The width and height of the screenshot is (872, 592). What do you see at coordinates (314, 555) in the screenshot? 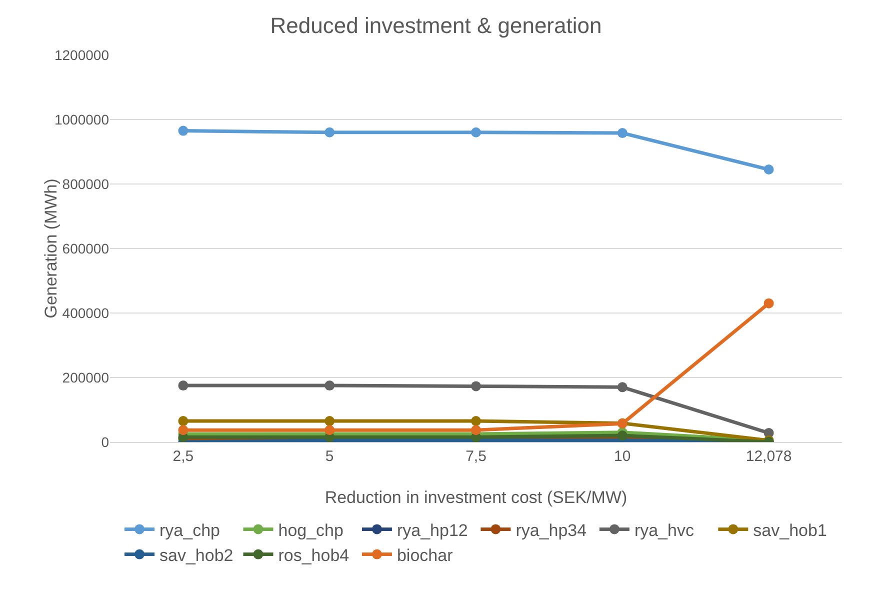
I see `legend-label: ros_hob4` at bounding box center [314, 555].